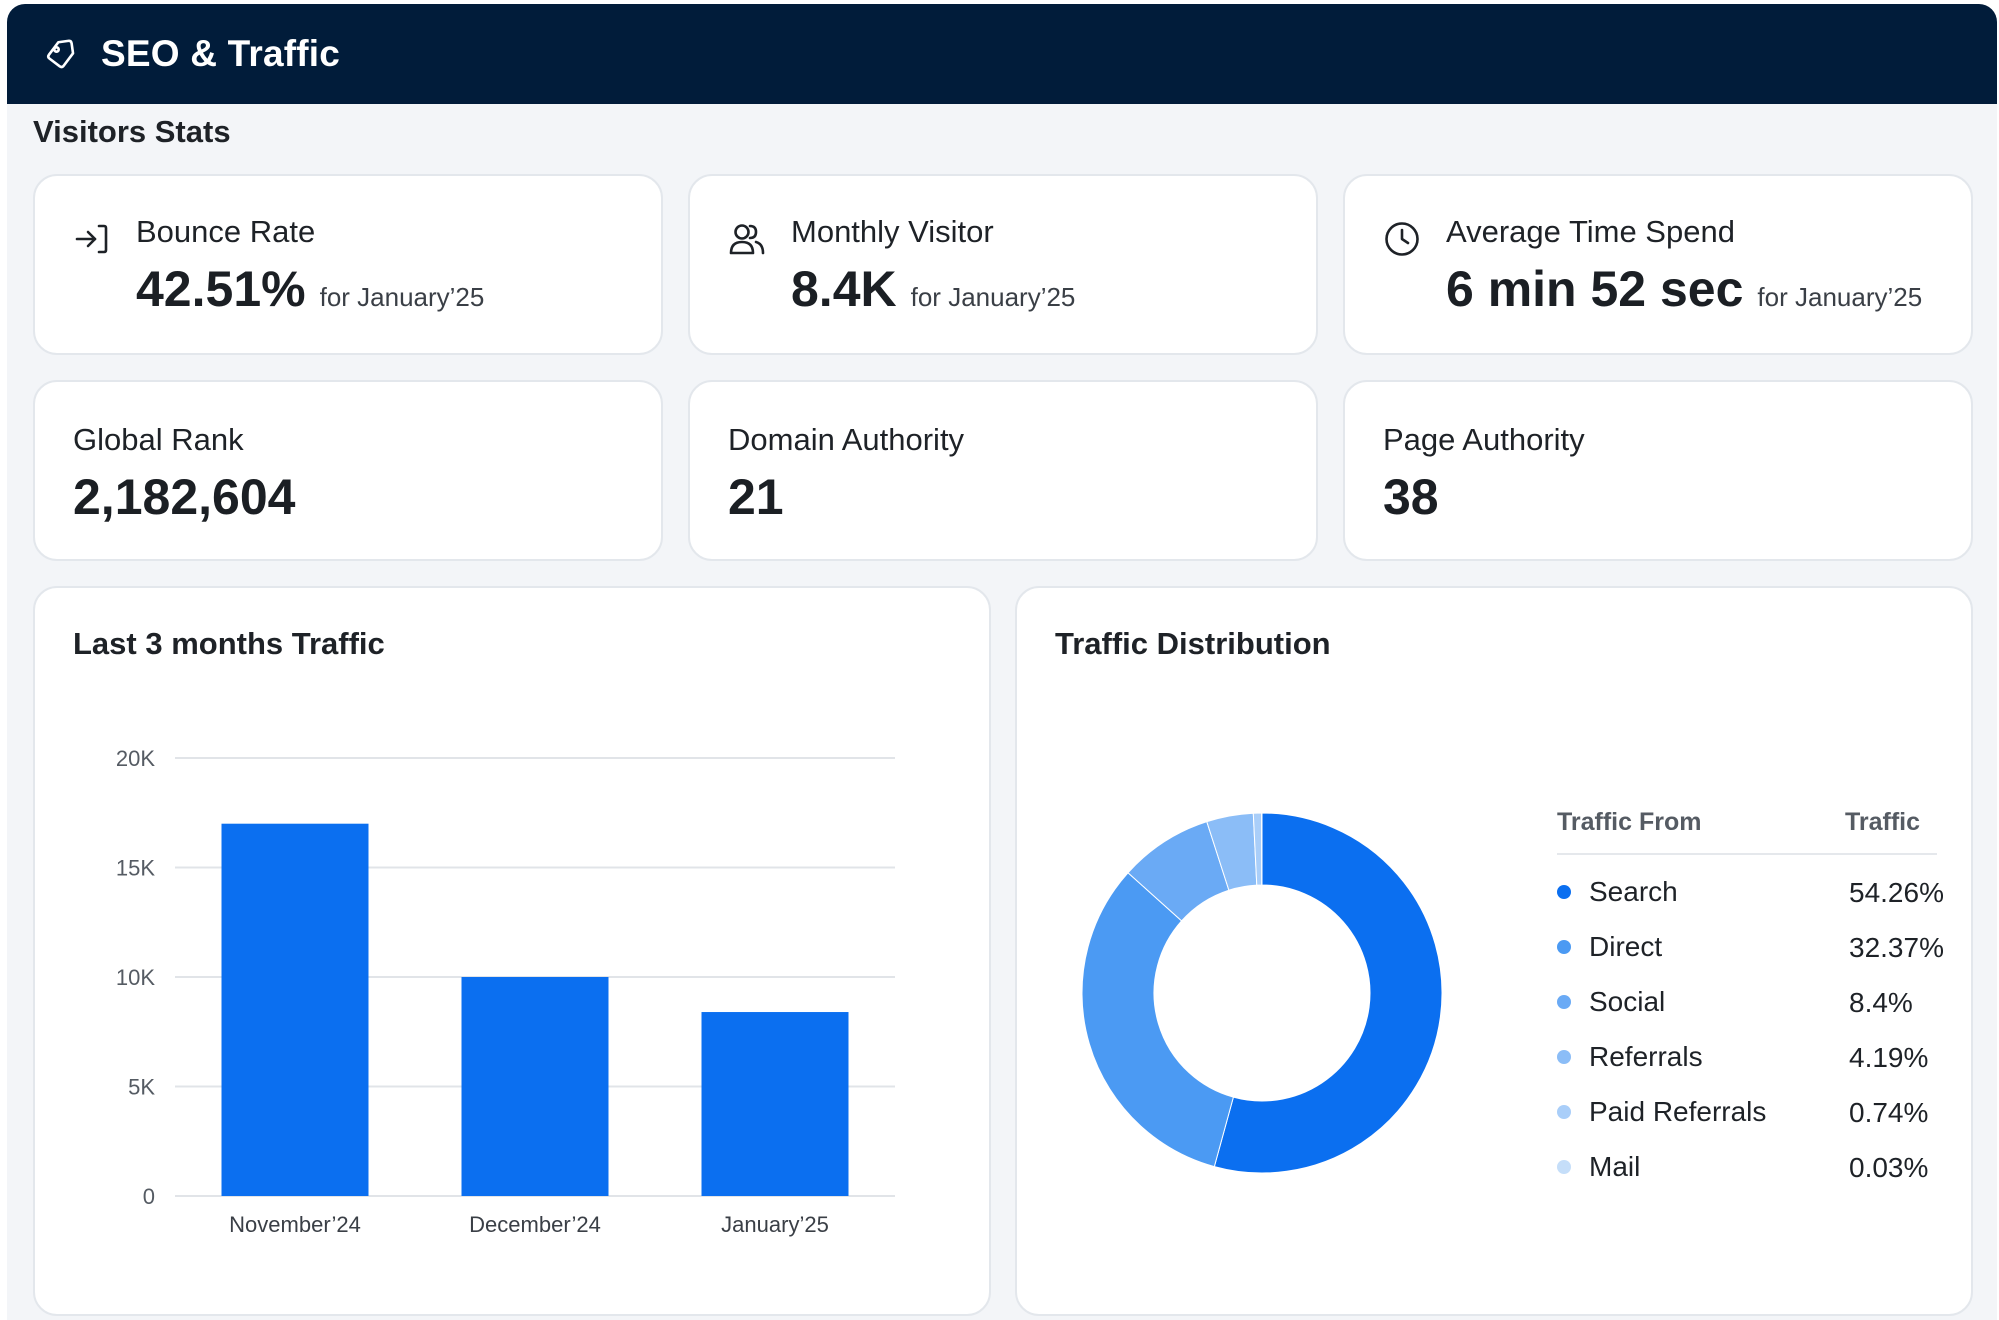 The image size is (1999, 1320). I want to click on legend-dot-direct, so click(1564, 947).